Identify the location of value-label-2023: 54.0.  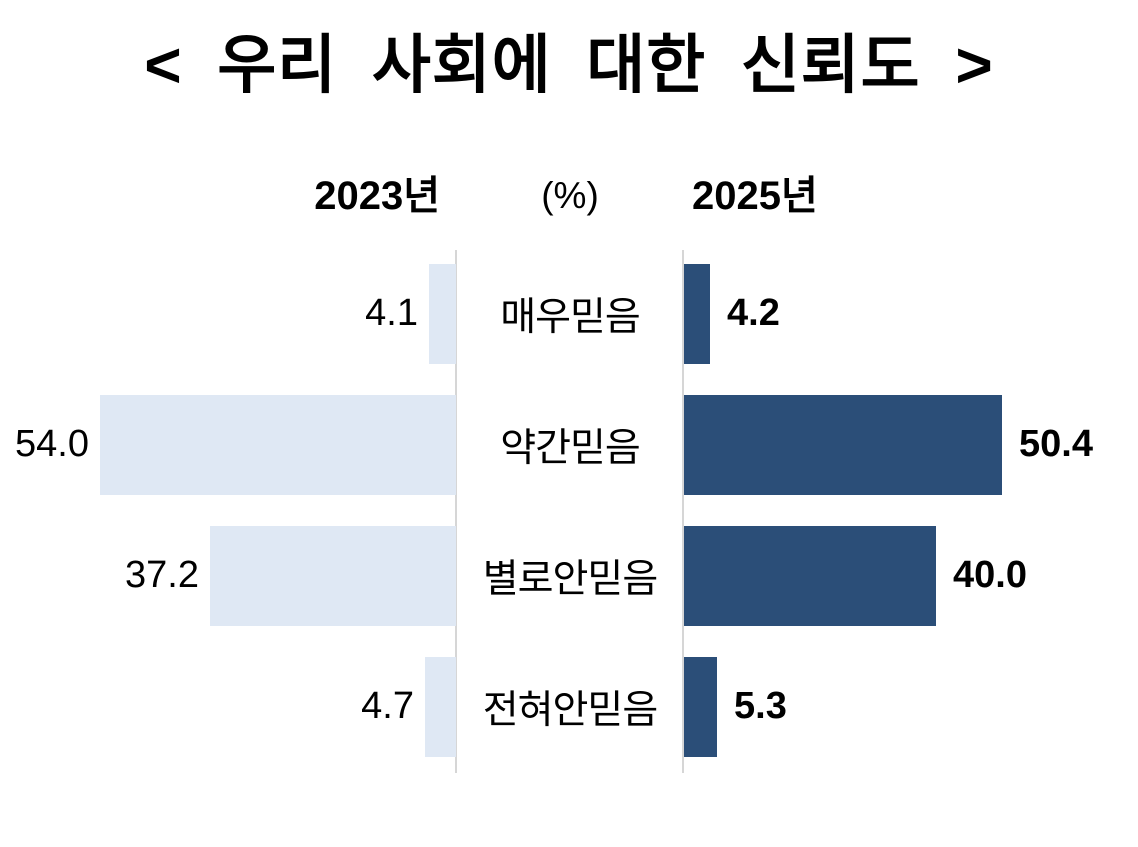
(52, 444).